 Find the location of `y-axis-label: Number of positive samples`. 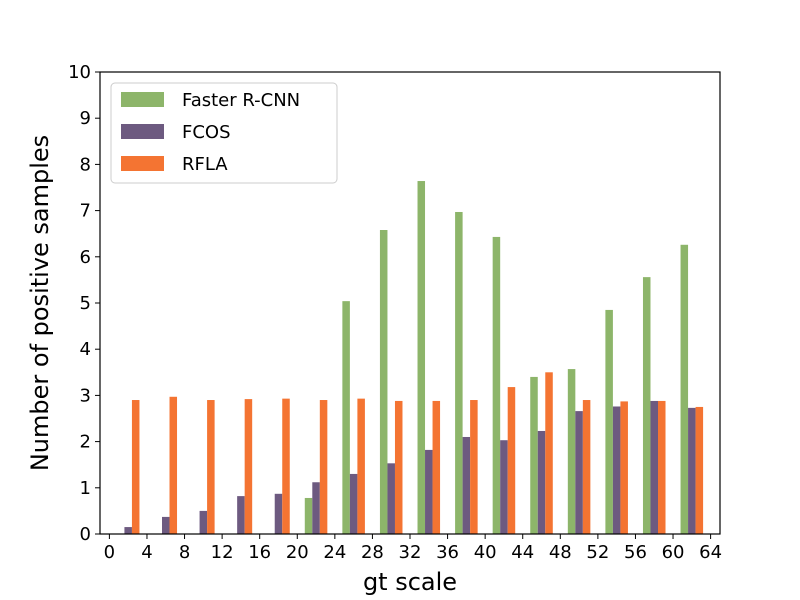

y-axis-label: Number of positive samples is located at coordinates (40, 303).